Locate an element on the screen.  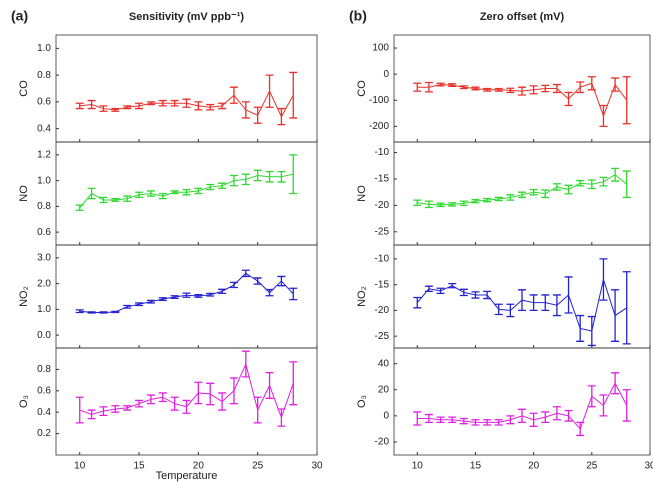
y-axis-label: CO is located at coordinates (362, 88).